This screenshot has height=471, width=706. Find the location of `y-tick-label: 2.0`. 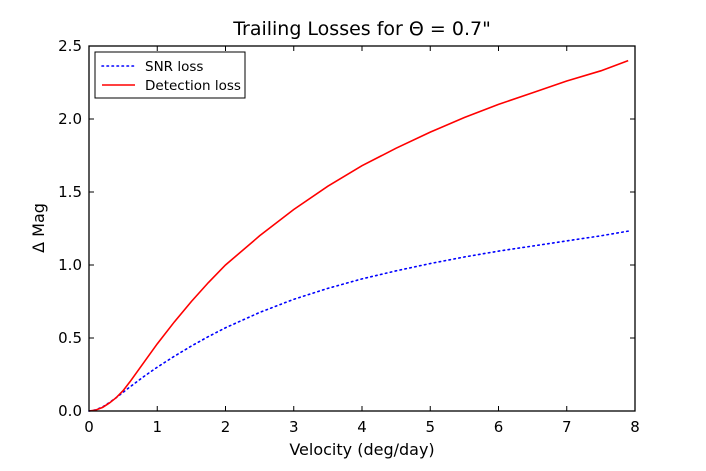

y-tick-label: 2.0 is located at coordinates (70, 119).